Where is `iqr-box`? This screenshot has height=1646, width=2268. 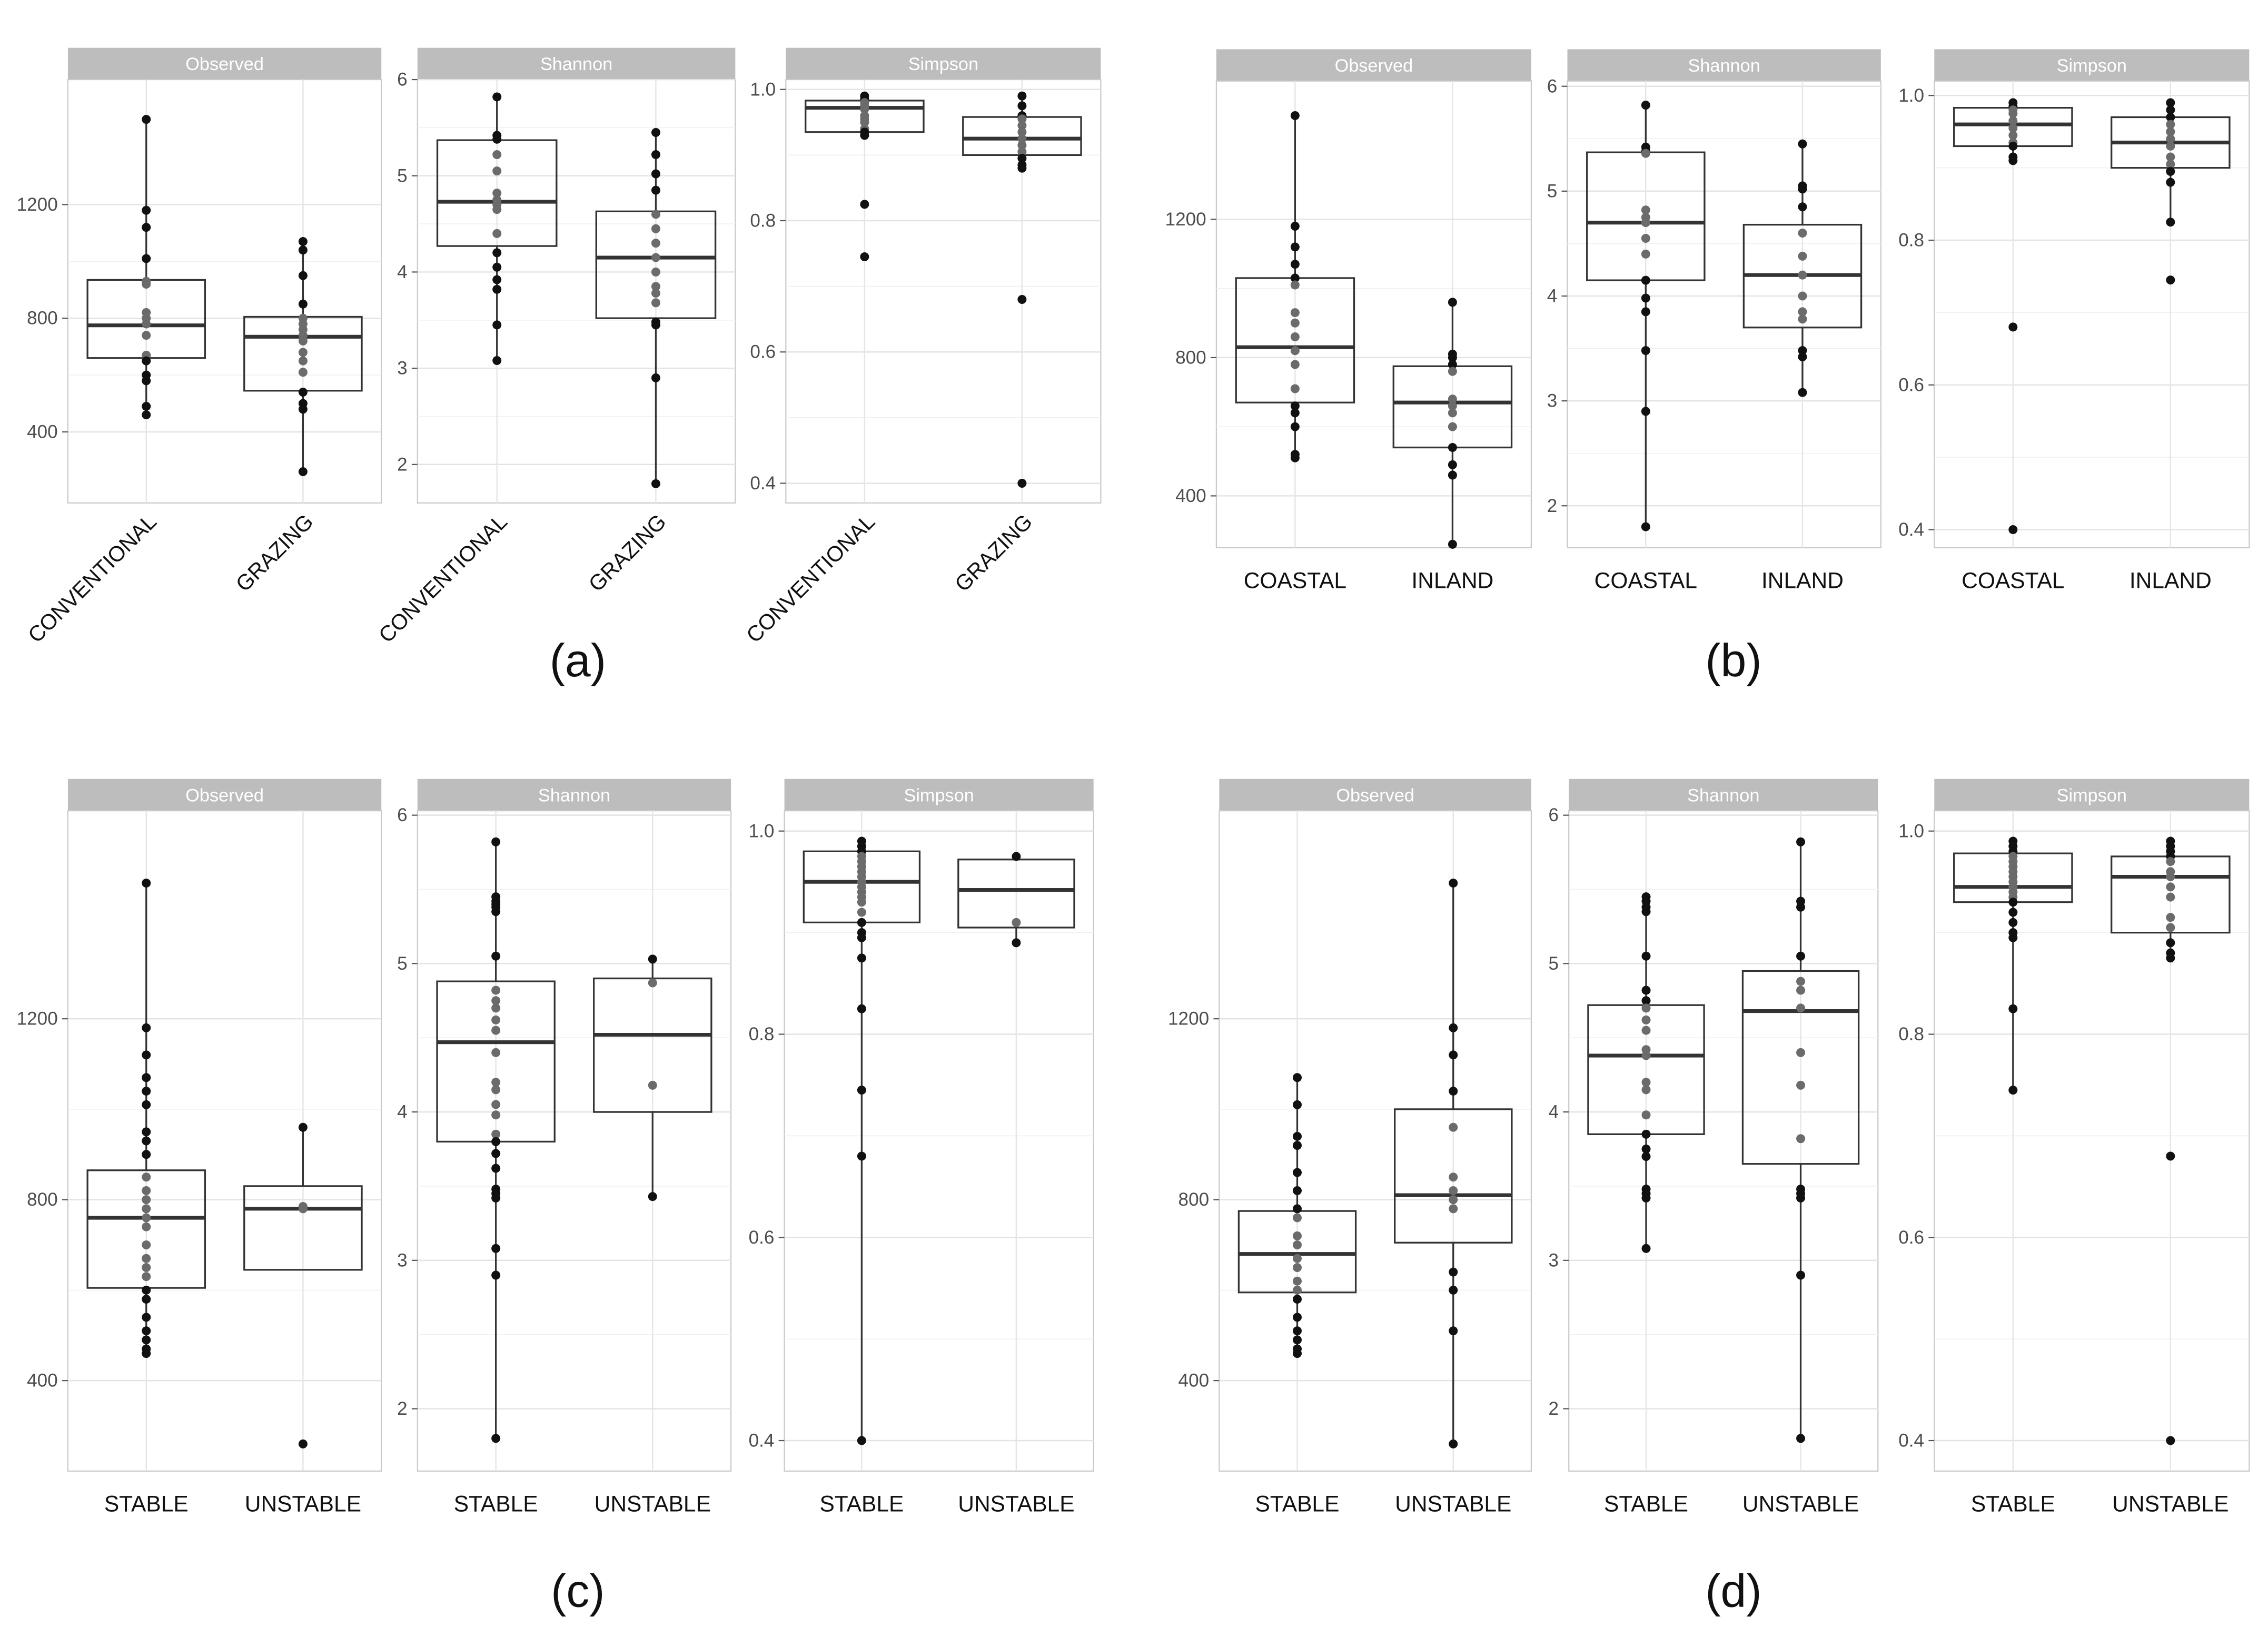
iqr-box is located at coordinates (1801, 1067).